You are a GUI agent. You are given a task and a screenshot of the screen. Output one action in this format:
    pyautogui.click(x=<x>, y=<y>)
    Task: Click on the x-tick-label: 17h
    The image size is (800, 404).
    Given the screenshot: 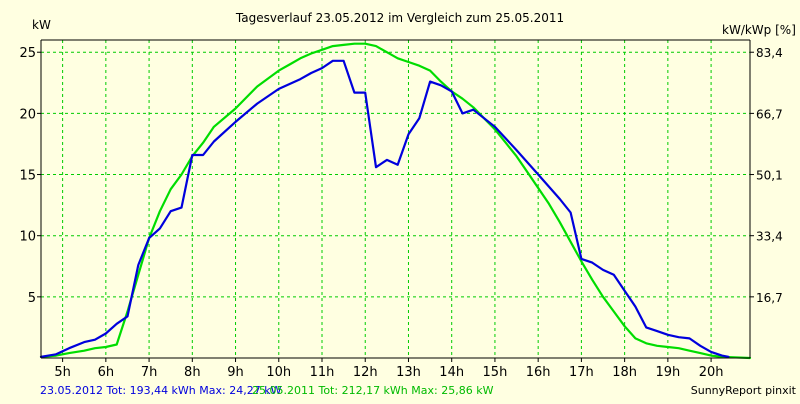 What is the action you would take?
    pyautogui.click(x=581, y=372)
    